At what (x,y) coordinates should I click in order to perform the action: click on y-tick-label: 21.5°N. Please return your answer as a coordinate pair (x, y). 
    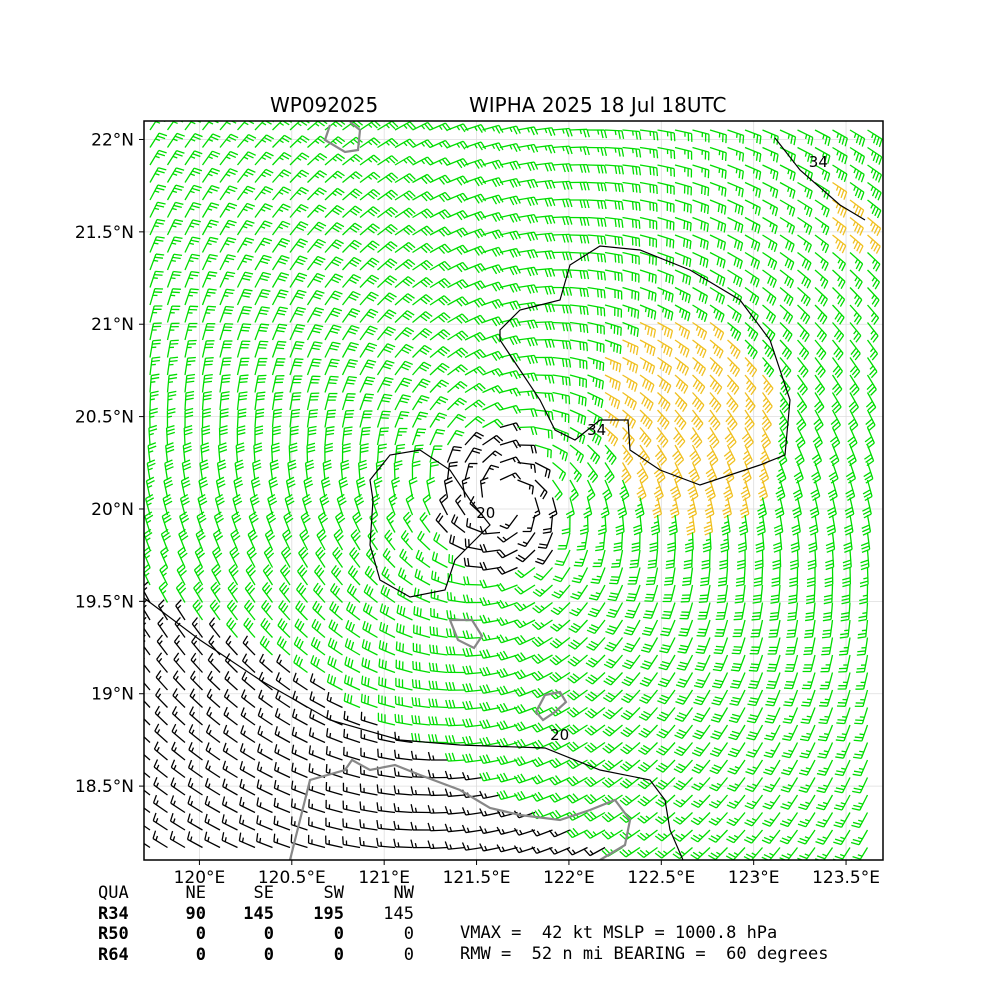
    Looking at the image, I should click on (104, 233).